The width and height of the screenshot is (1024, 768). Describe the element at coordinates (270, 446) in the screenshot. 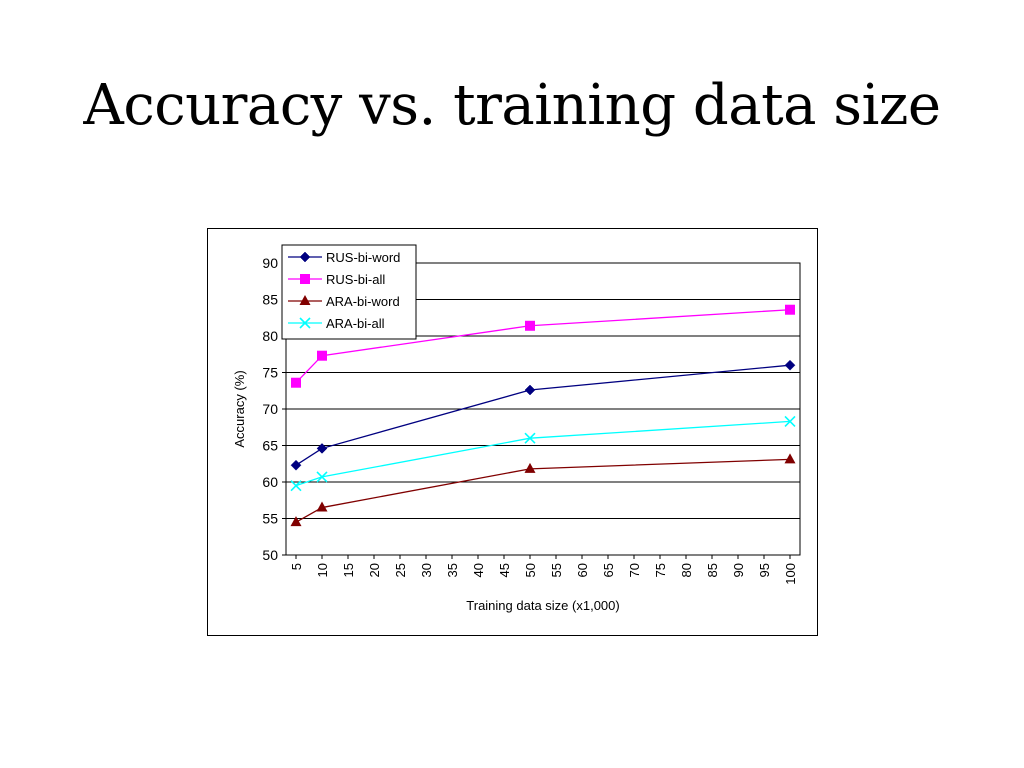

I see `y-tick-label: 65` at that location.